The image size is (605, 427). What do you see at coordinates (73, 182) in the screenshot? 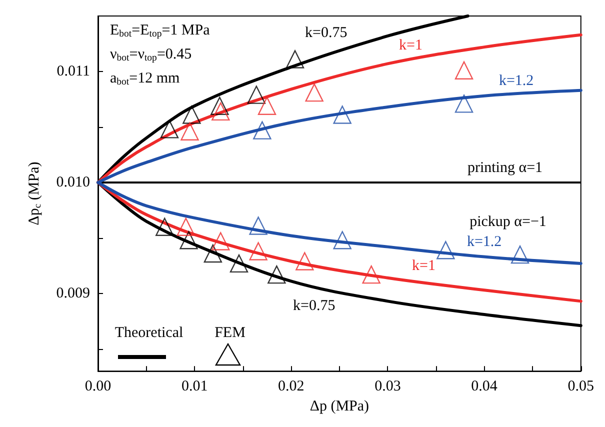
I see `y-tick-label: 0.010` at bounding box center [73, 182].